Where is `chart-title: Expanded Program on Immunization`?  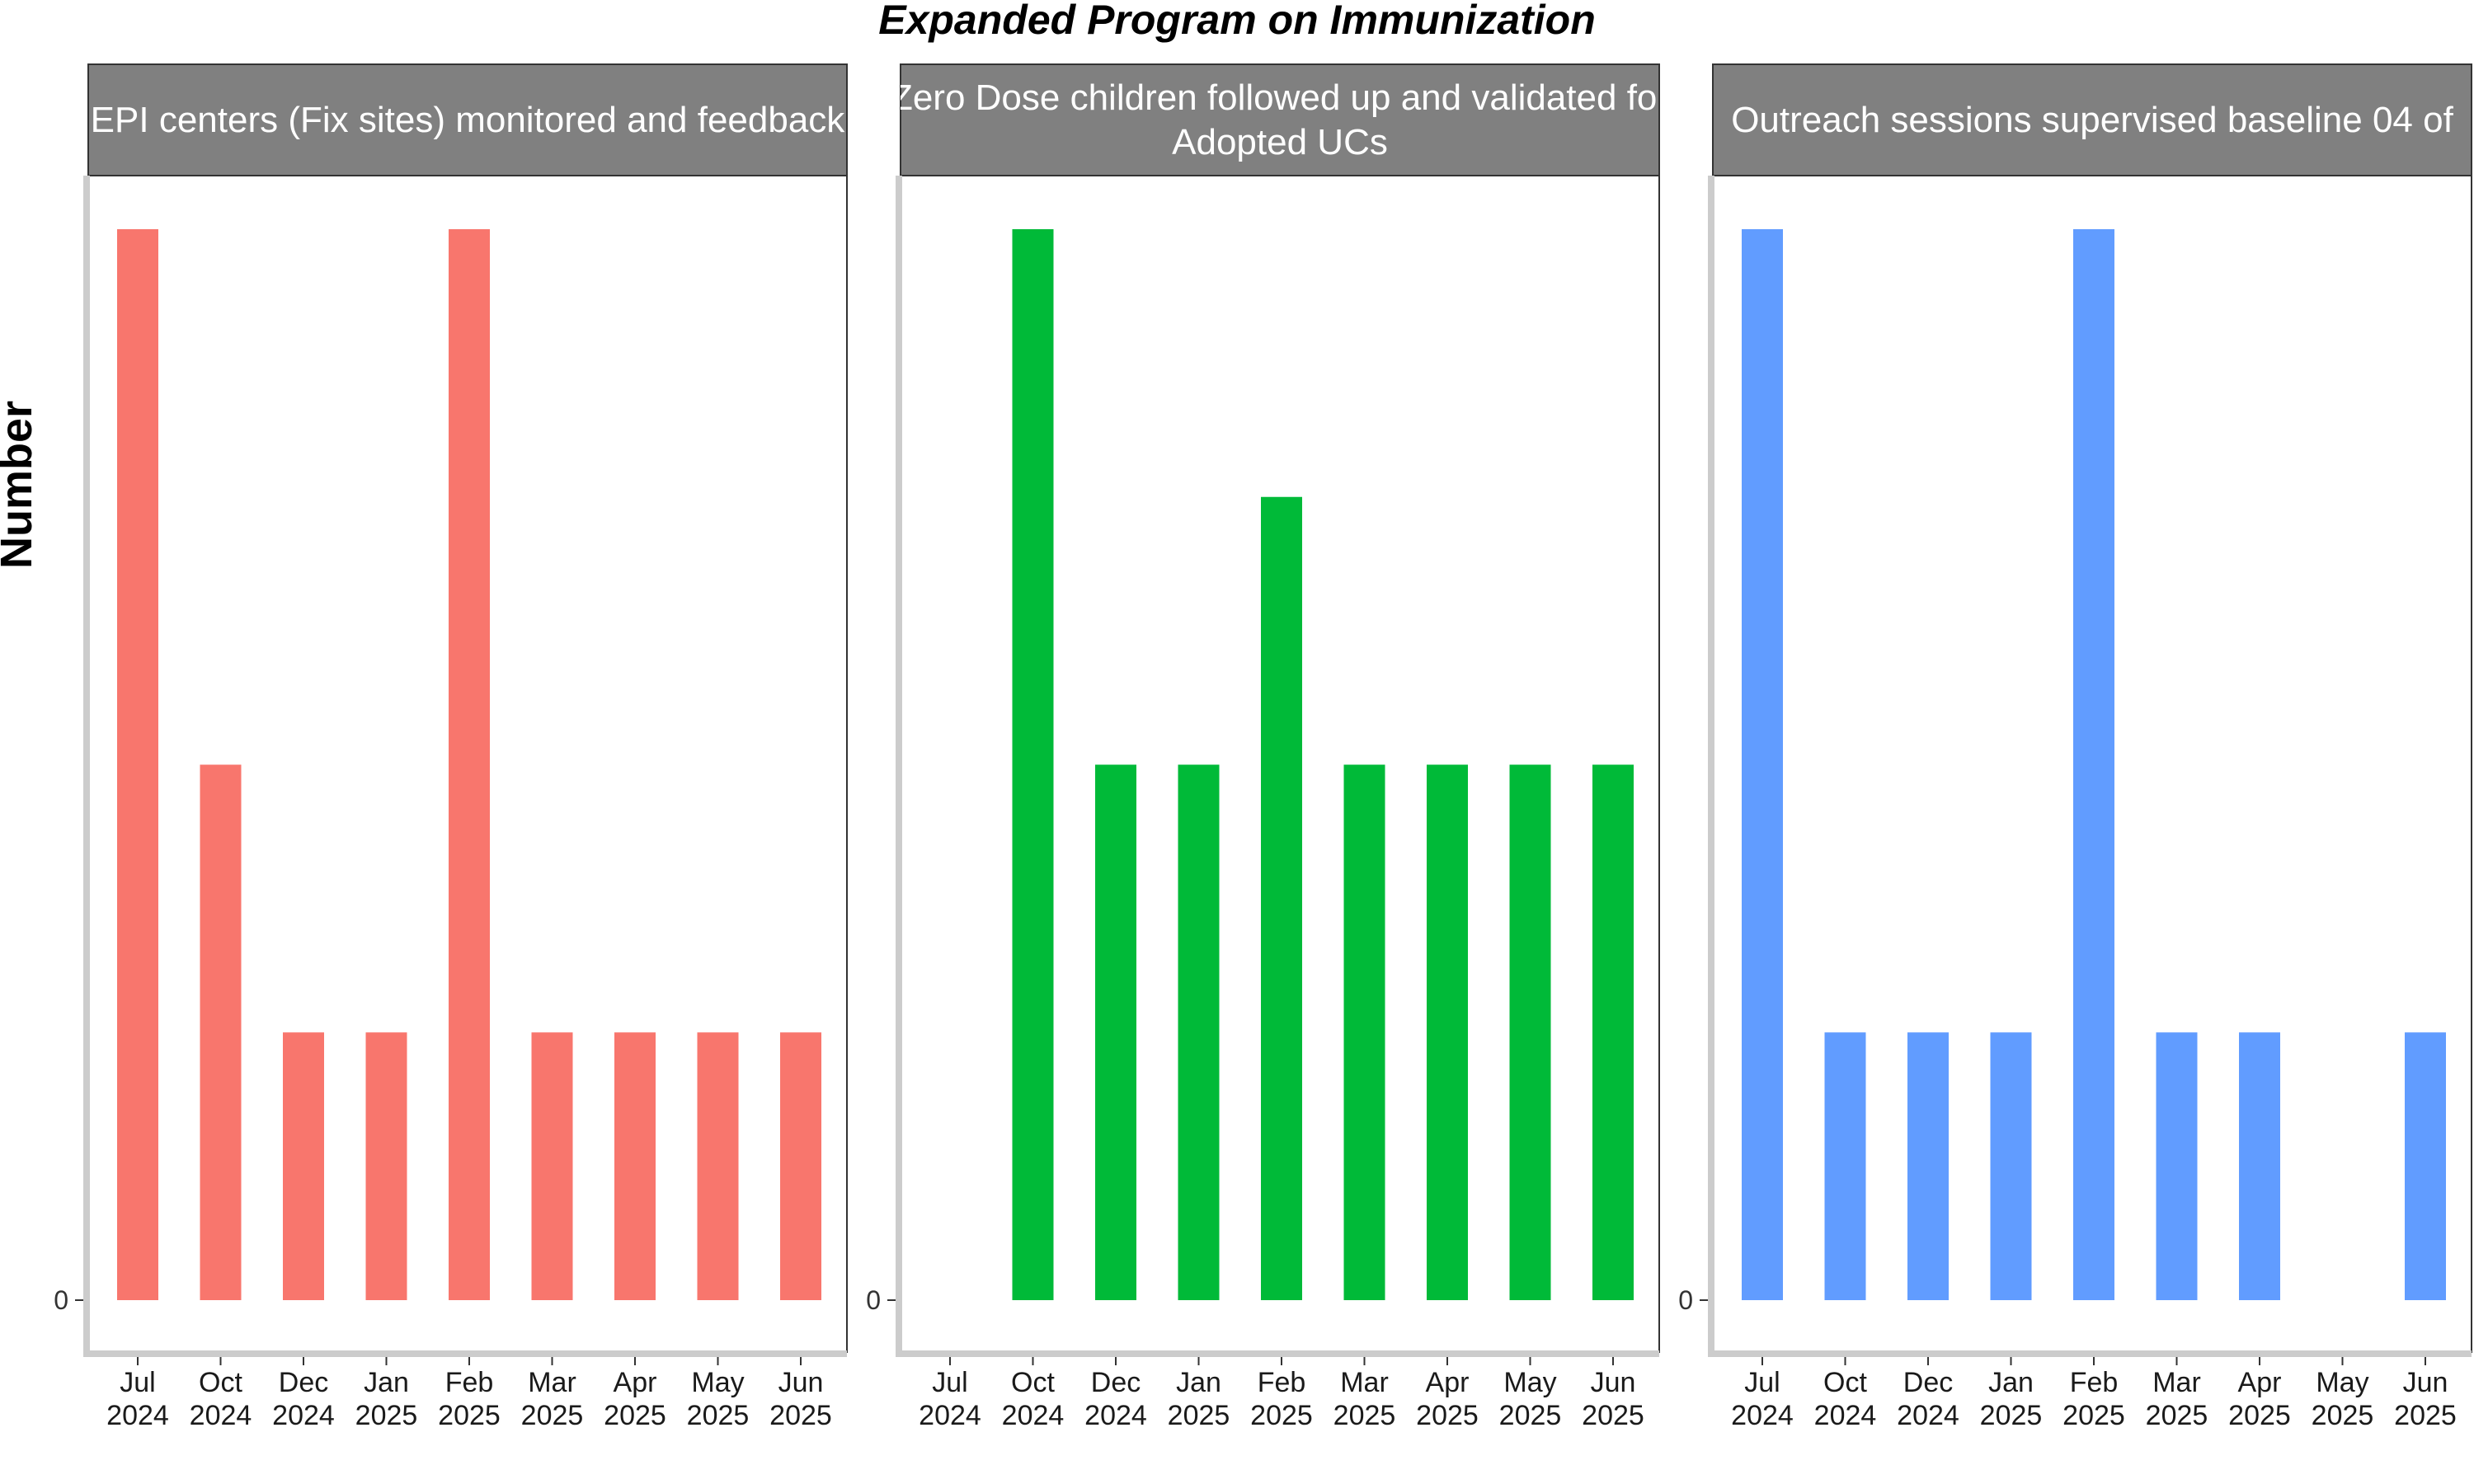
chart-title: Expanded Program on Immunization is located at coordinates (1237, 21).